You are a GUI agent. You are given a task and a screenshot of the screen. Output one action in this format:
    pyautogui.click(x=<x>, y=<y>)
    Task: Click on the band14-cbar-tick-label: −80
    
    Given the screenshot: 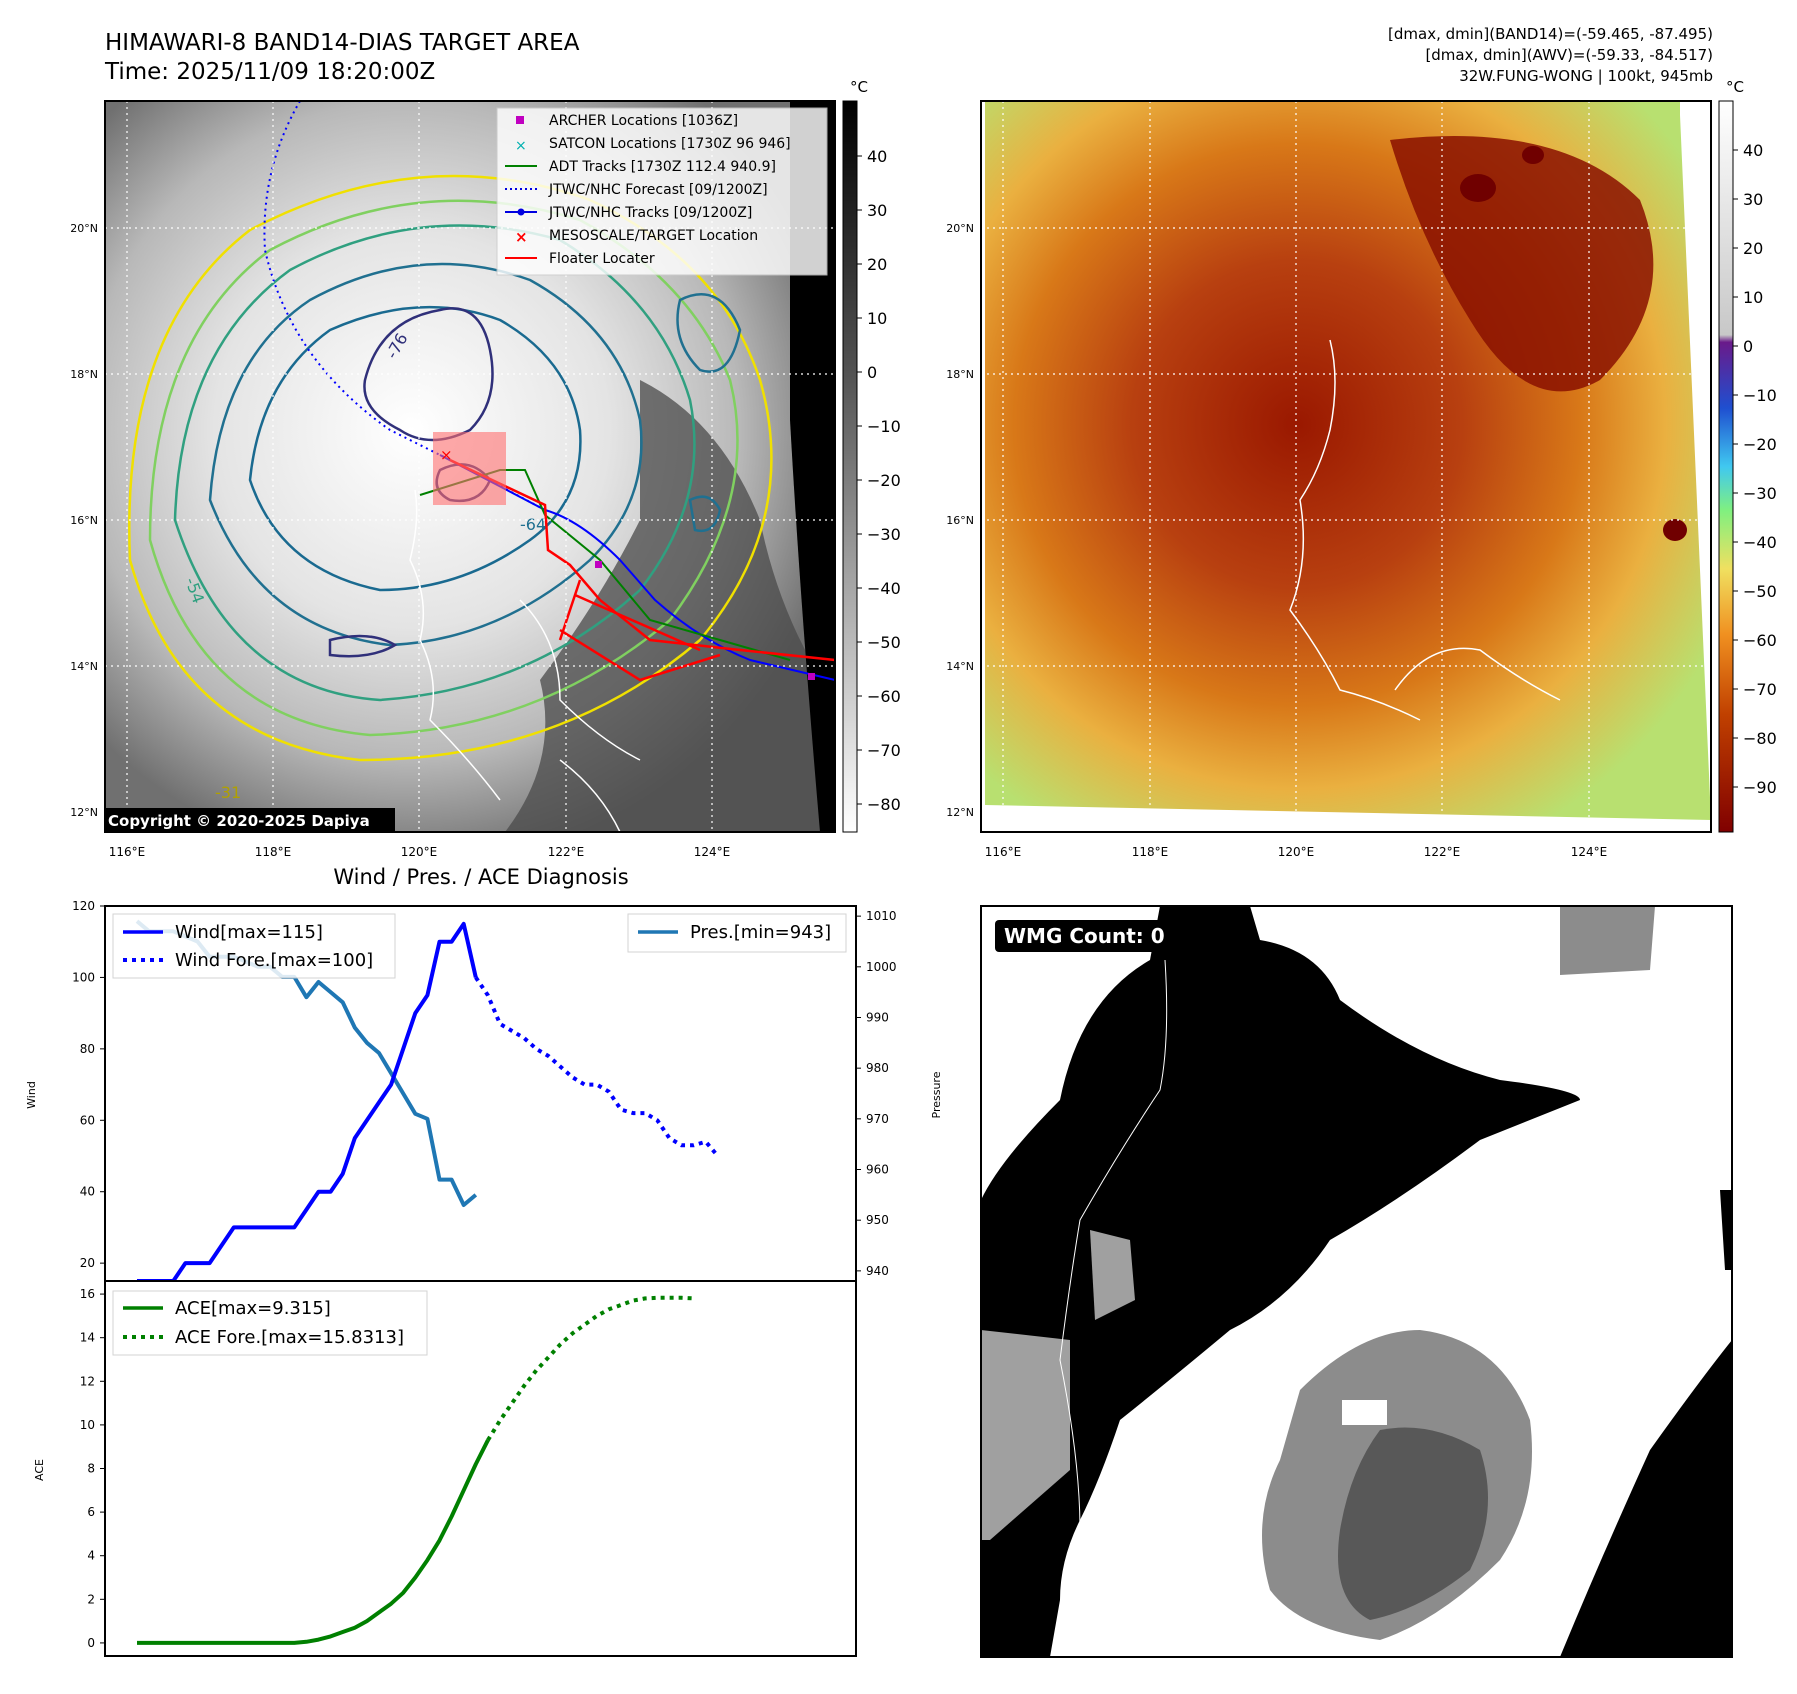 What is the action you would take?
    pyautogui.click(x=1760, y=738)
    